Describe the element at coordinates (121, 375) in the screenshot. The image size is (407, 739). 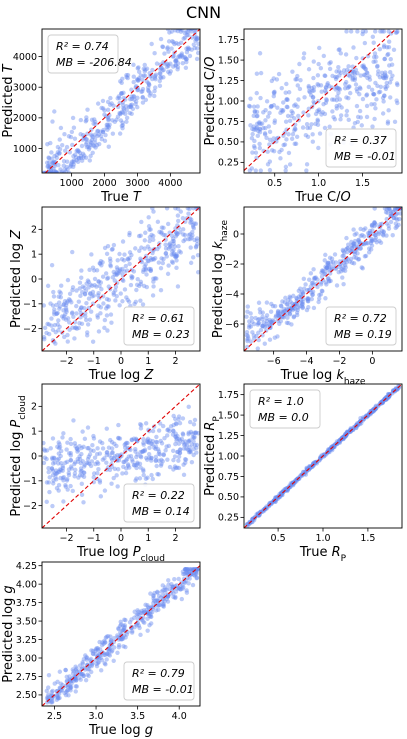
I see `x-axis-label: True log Z` at that location.